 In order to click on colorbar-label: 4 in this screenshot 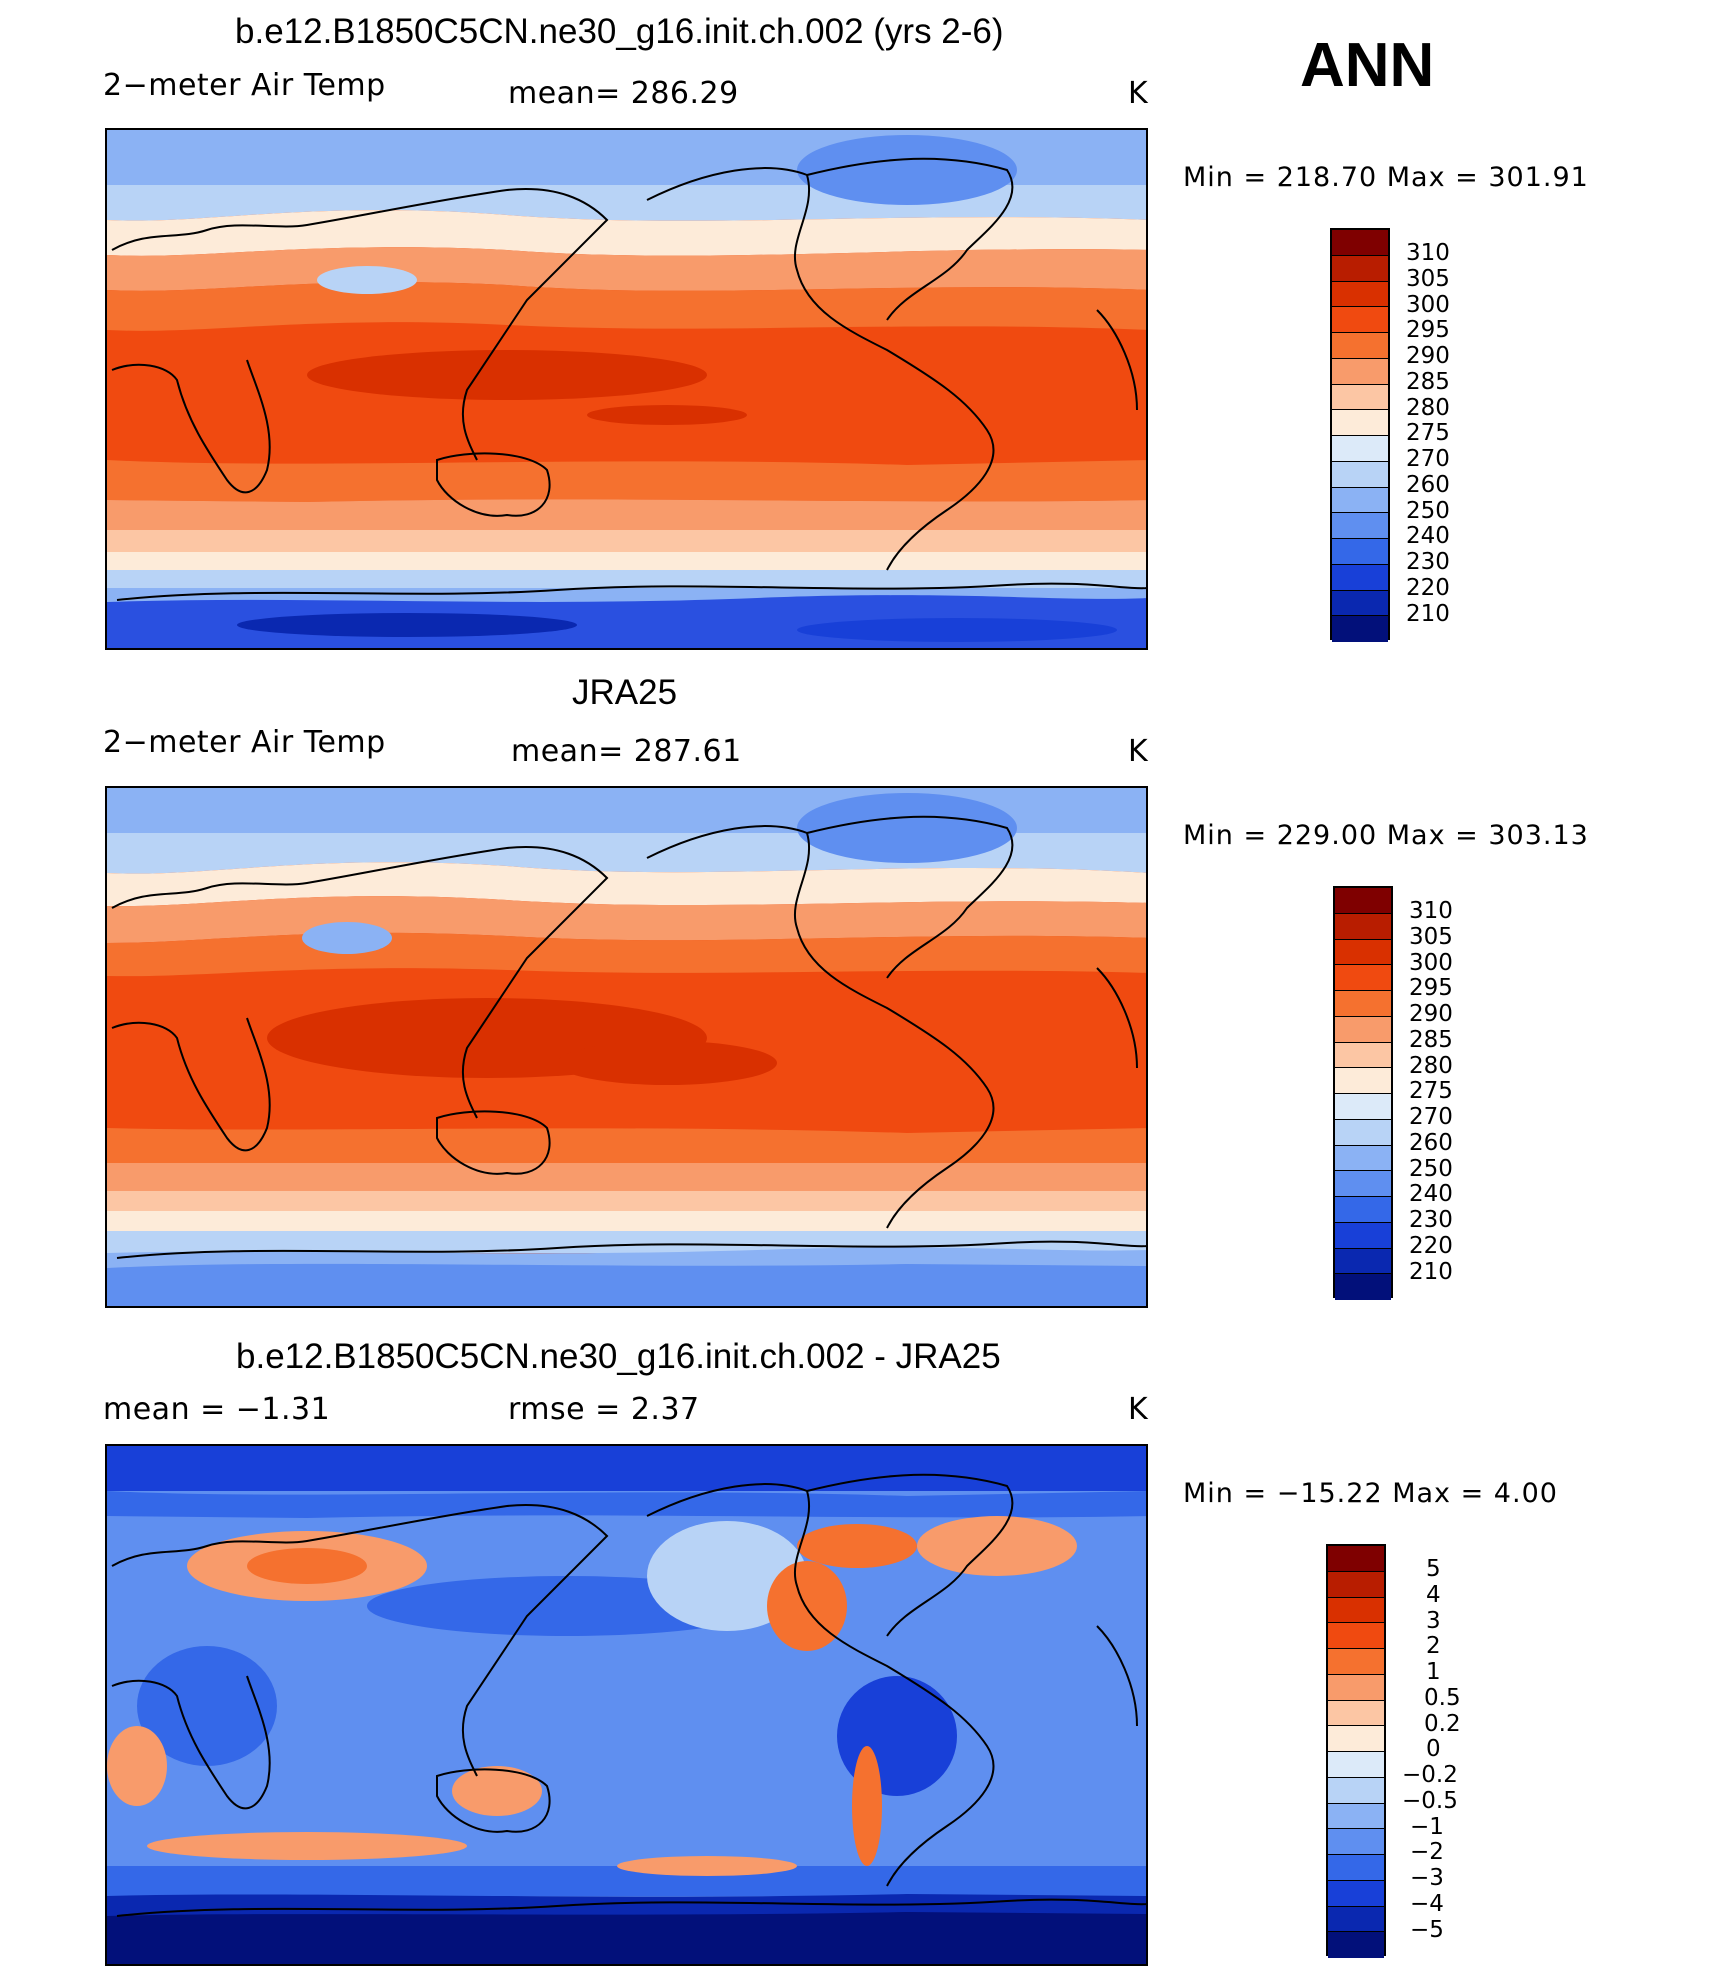, I will do `click(1433, 1594)`.